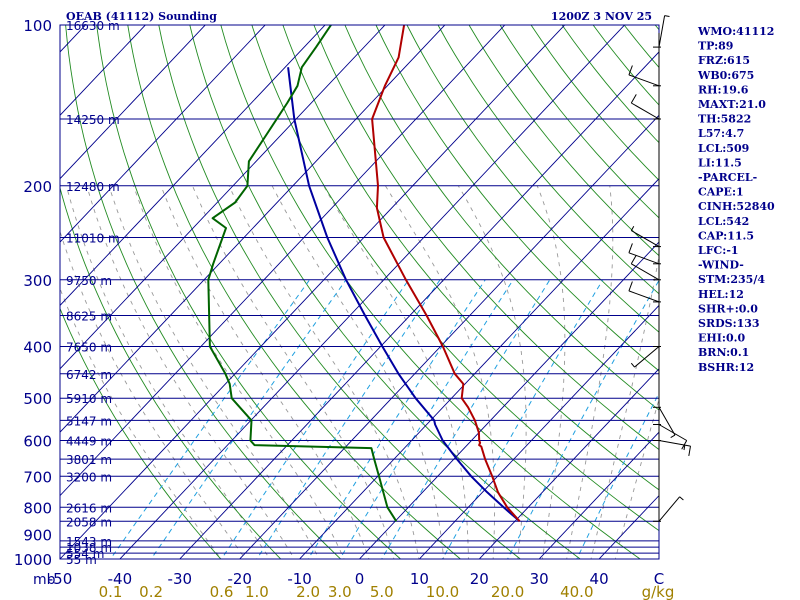 This screenshot has width=800, height=600. What do you see at coordinates (89, 548) in the screenshot?
I see `height-label: 1038 m` at bounding box center [89, 548].